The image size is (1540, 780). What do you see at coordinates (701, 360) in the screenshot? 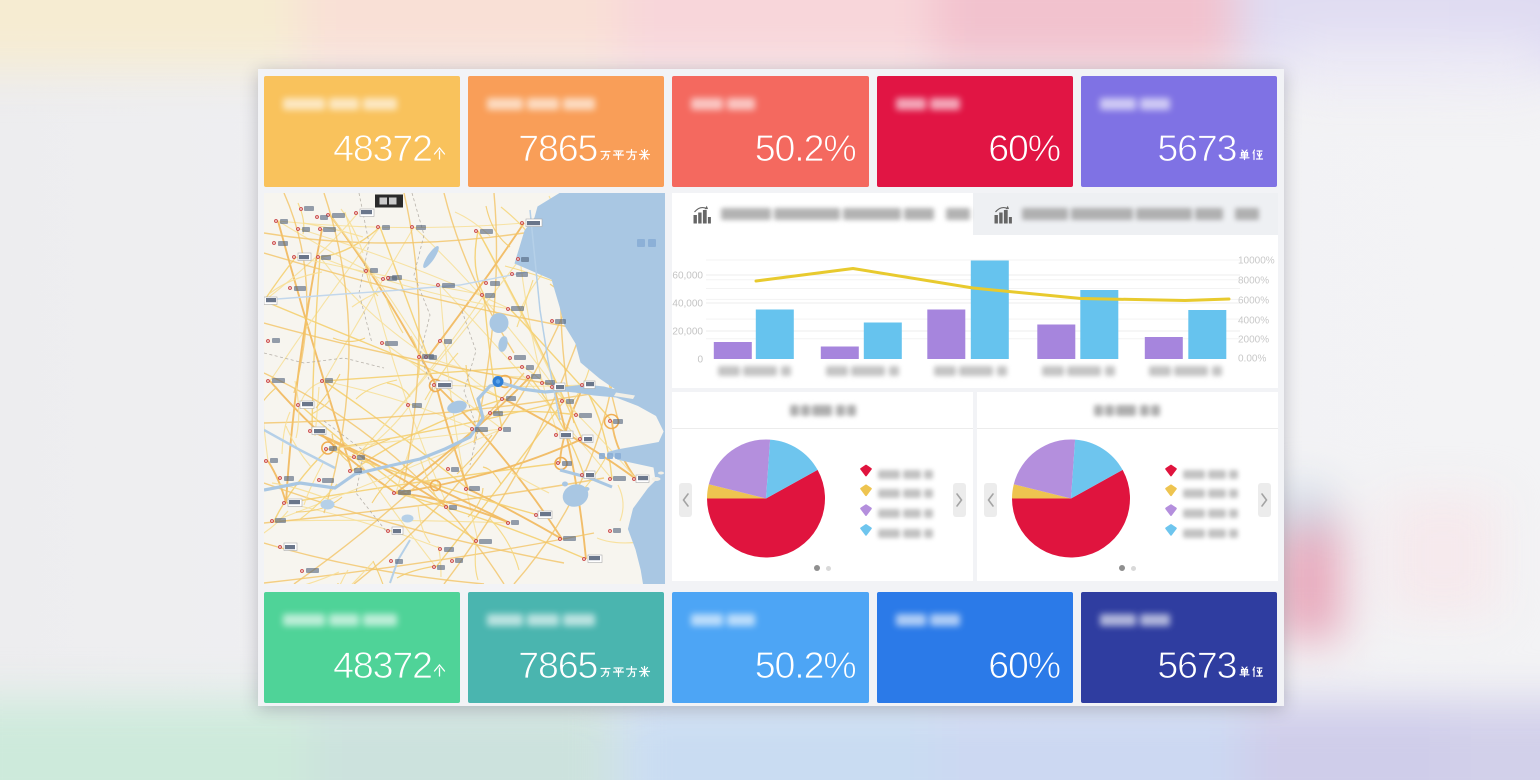
I see `svg-text: 0` at bounding box center [701, 360].